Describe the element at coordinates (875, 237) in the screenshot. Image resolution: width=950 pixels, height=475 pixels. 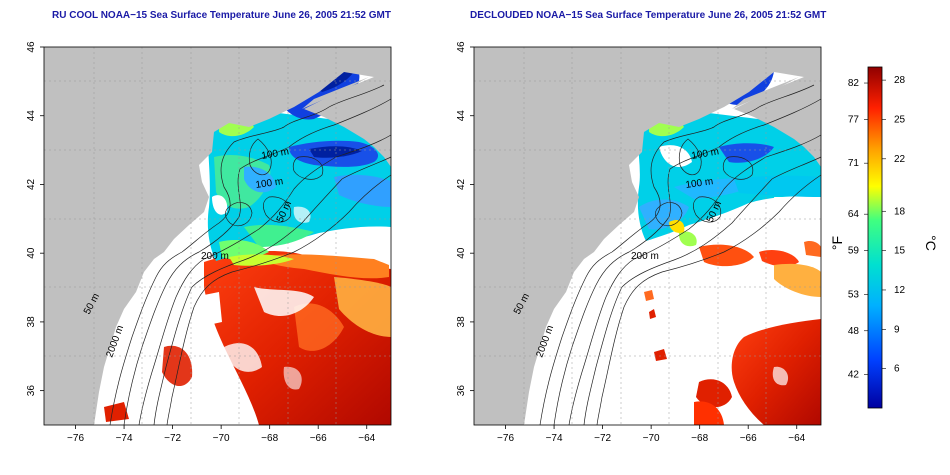
I see `colorbar-gradient` at that location.